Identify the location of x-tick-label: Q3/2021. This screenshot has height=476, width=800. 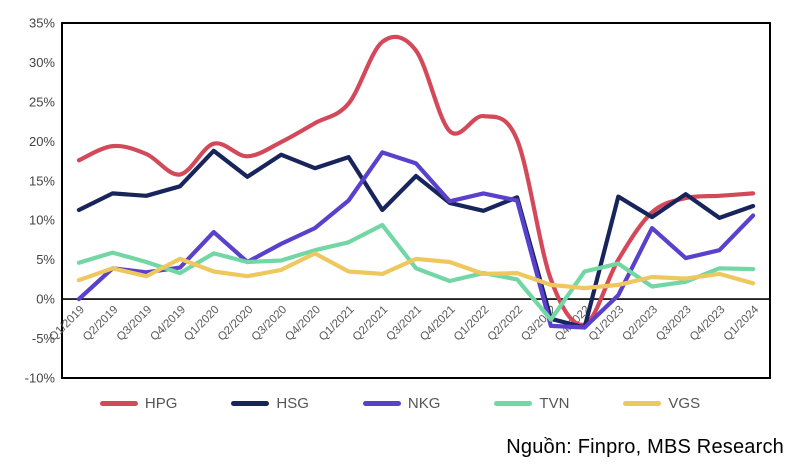
(404, 324).